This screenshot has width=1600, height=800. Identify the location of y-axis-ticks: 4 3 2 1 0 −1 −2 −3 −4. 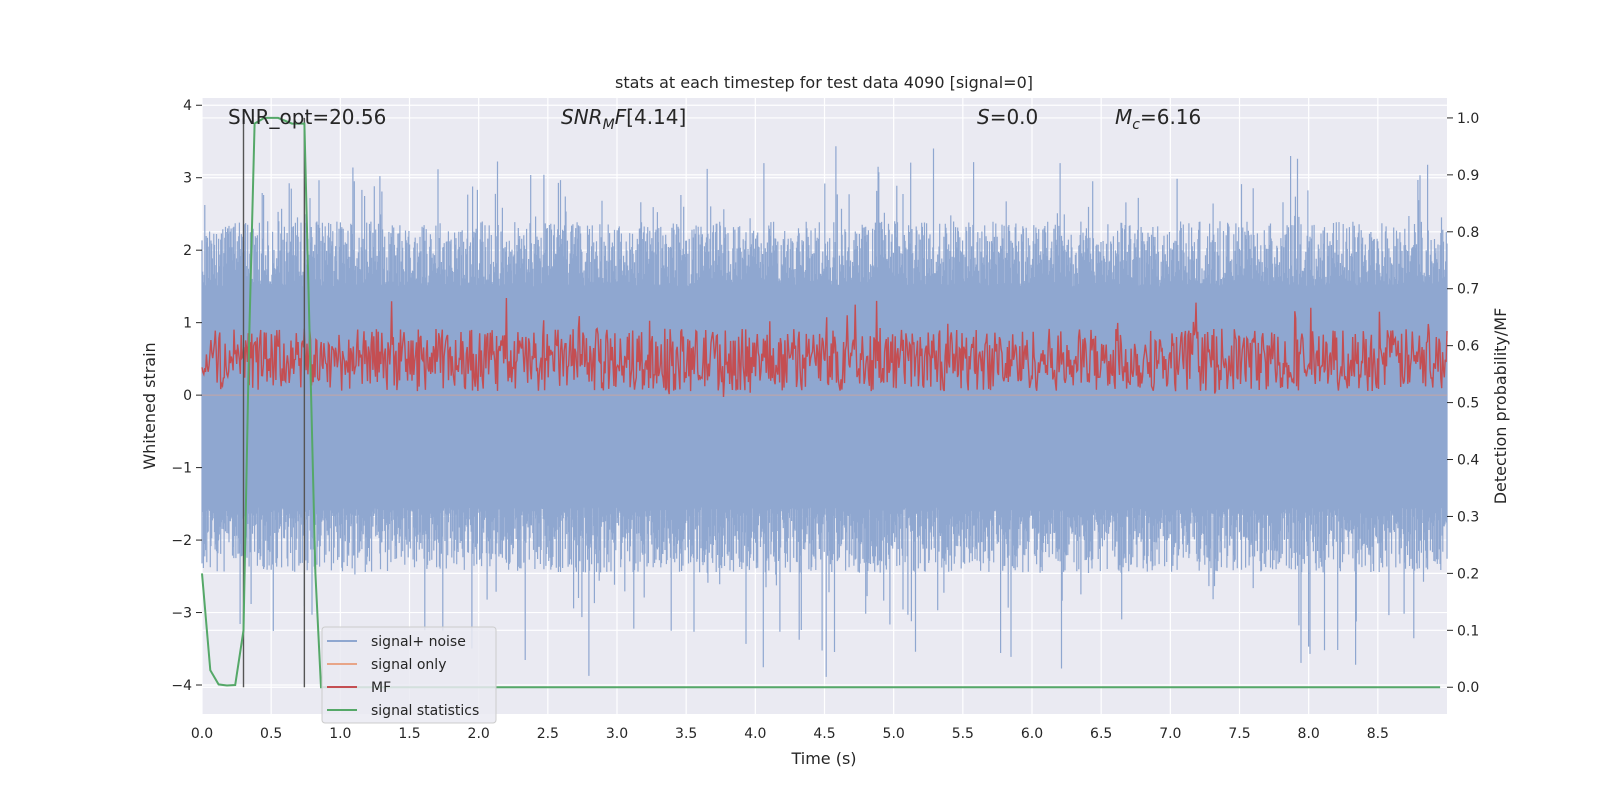
(186, 396).